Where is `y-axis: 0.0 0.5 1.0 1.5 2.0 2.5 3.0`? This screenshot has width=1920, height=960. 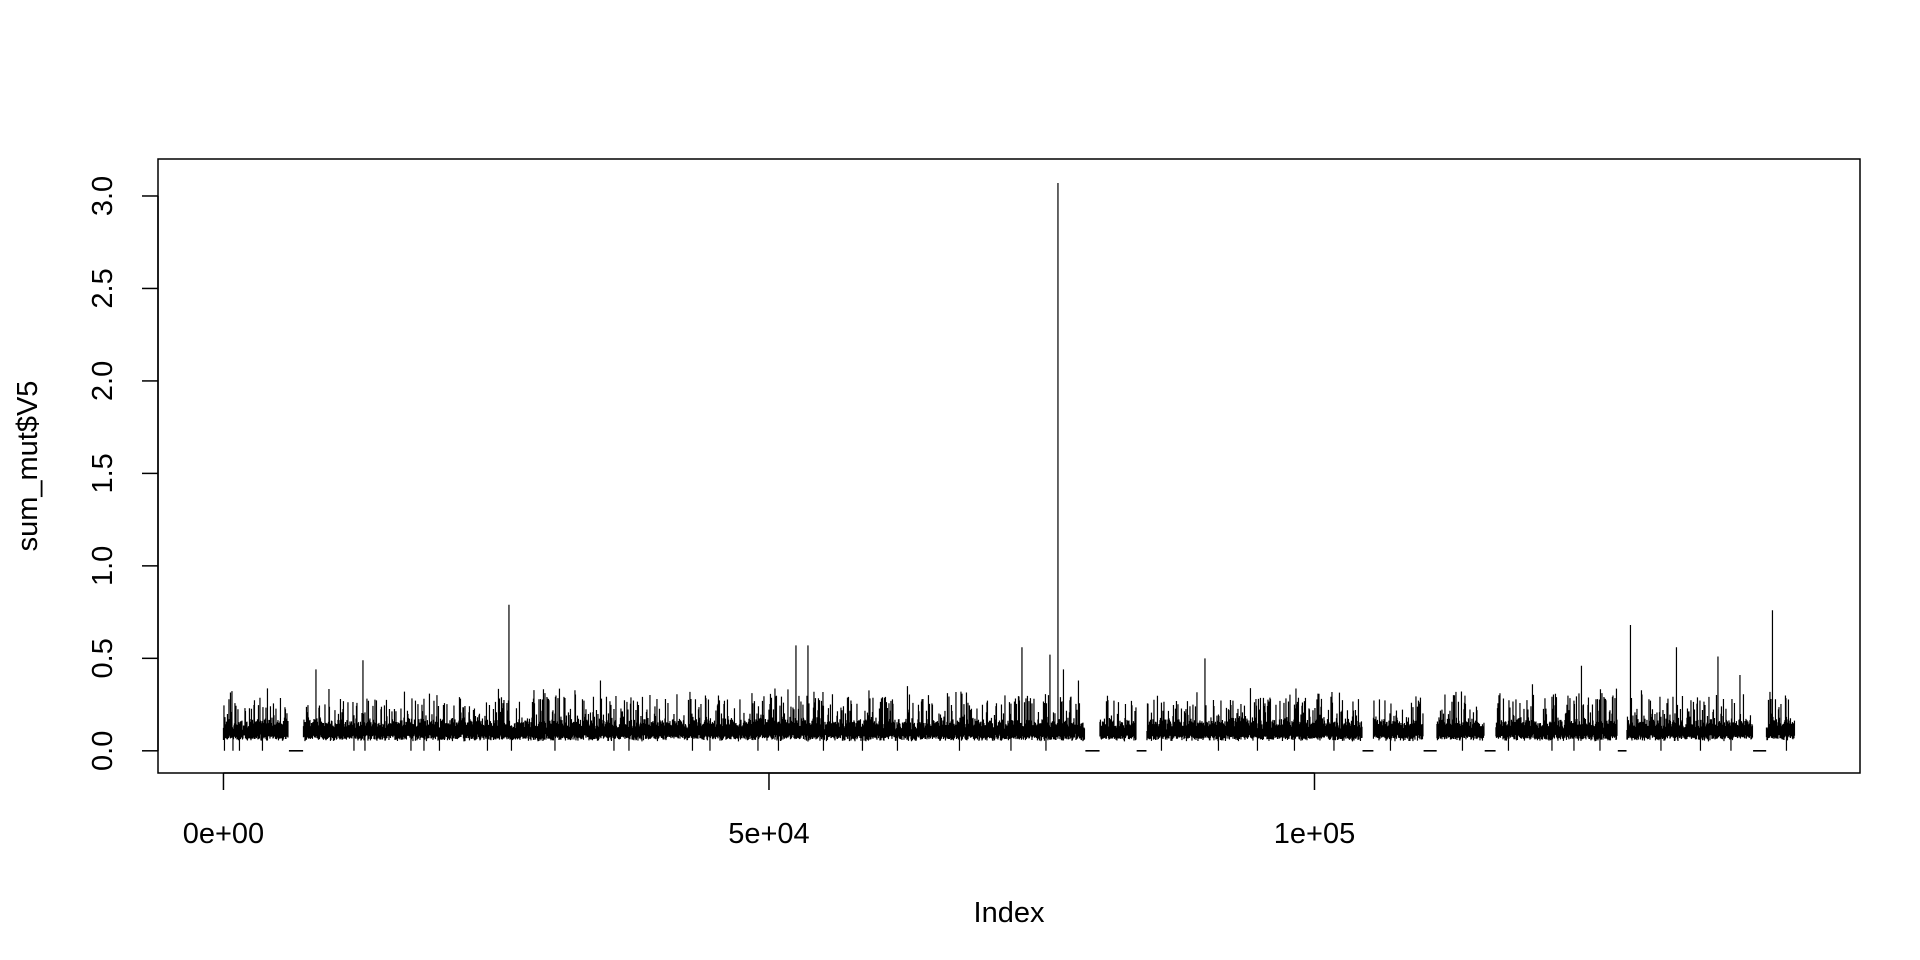
y-axis: 0.0 0.5 1.0 1.5 2.0 2.5 3.0 is located at coordinates (123, 473).